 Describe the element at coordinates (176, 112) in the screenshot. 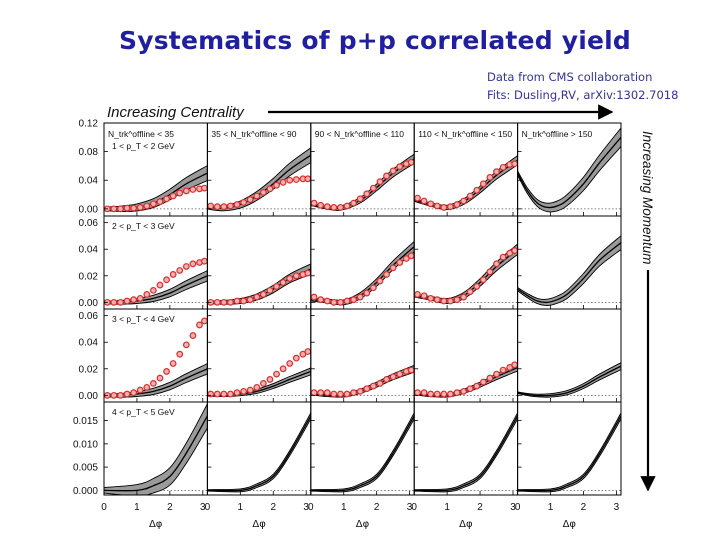

I see `top-arrow-label: Increasing Centrality` at that location.